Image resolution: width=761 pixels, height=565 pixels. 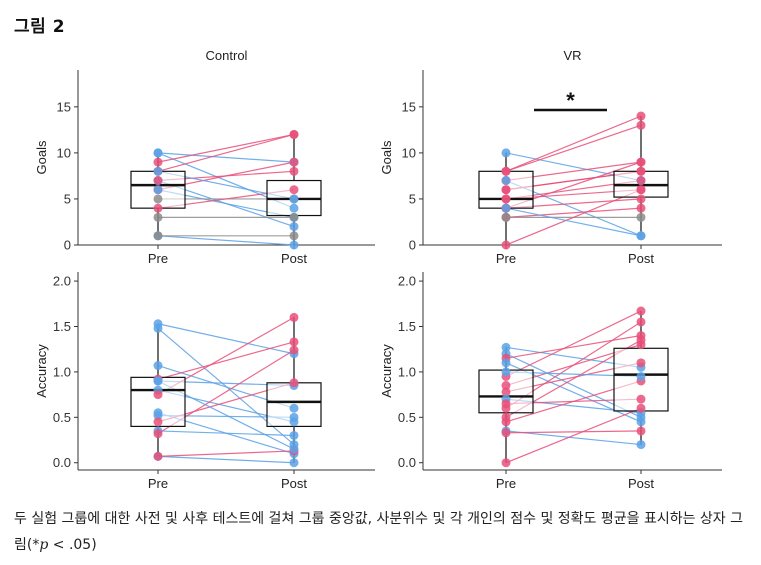 What do you see at coordinates (62, 371) in the screenshot?
I see `y-tick-label: 1.0` at bounding box center [62, 371].